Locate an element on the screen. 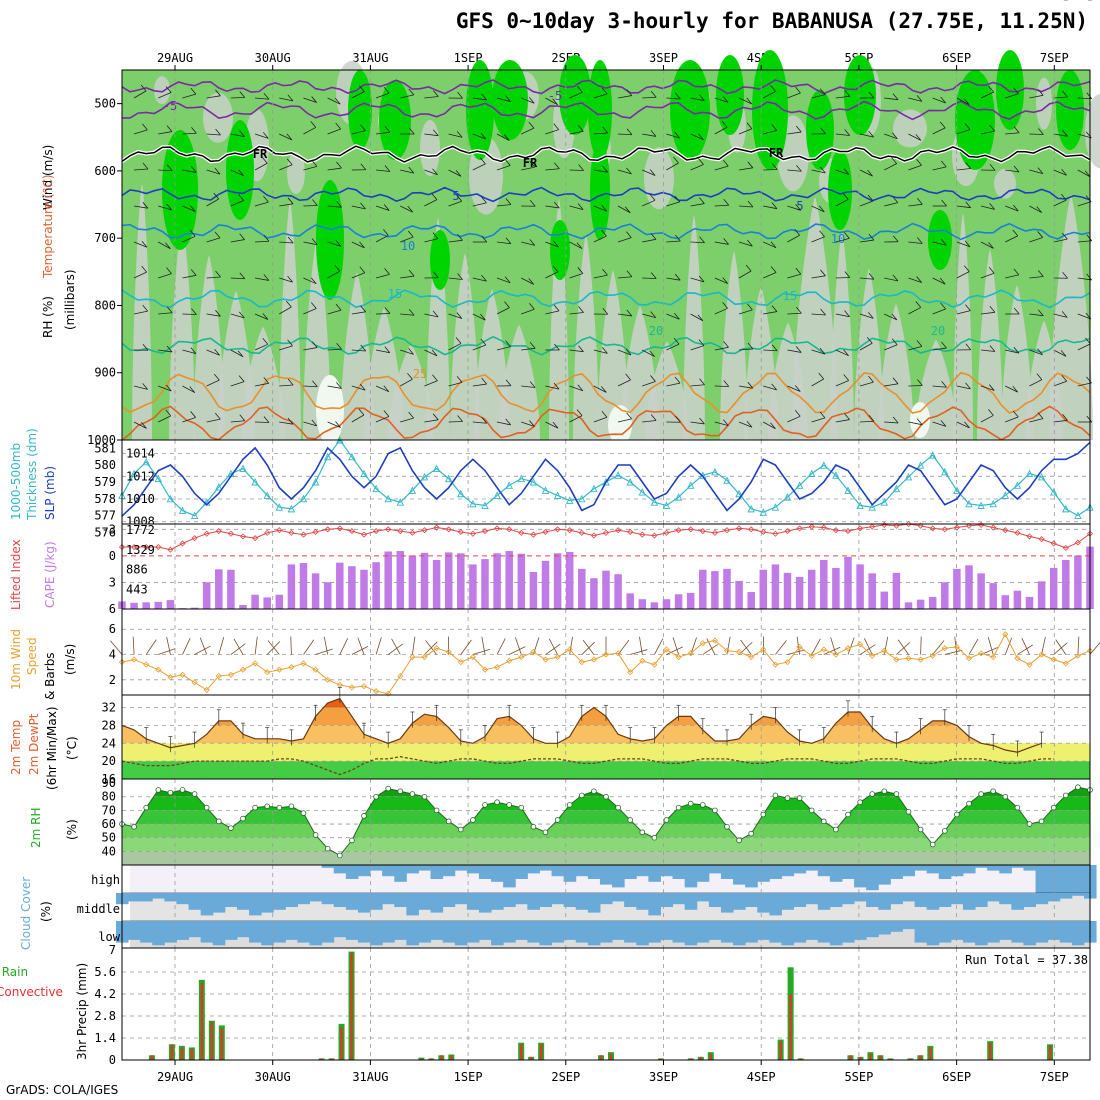 Image resolution: width=1100 pixels, height=1100 pixels. wind10-barb is located at coordinates (553, 649).